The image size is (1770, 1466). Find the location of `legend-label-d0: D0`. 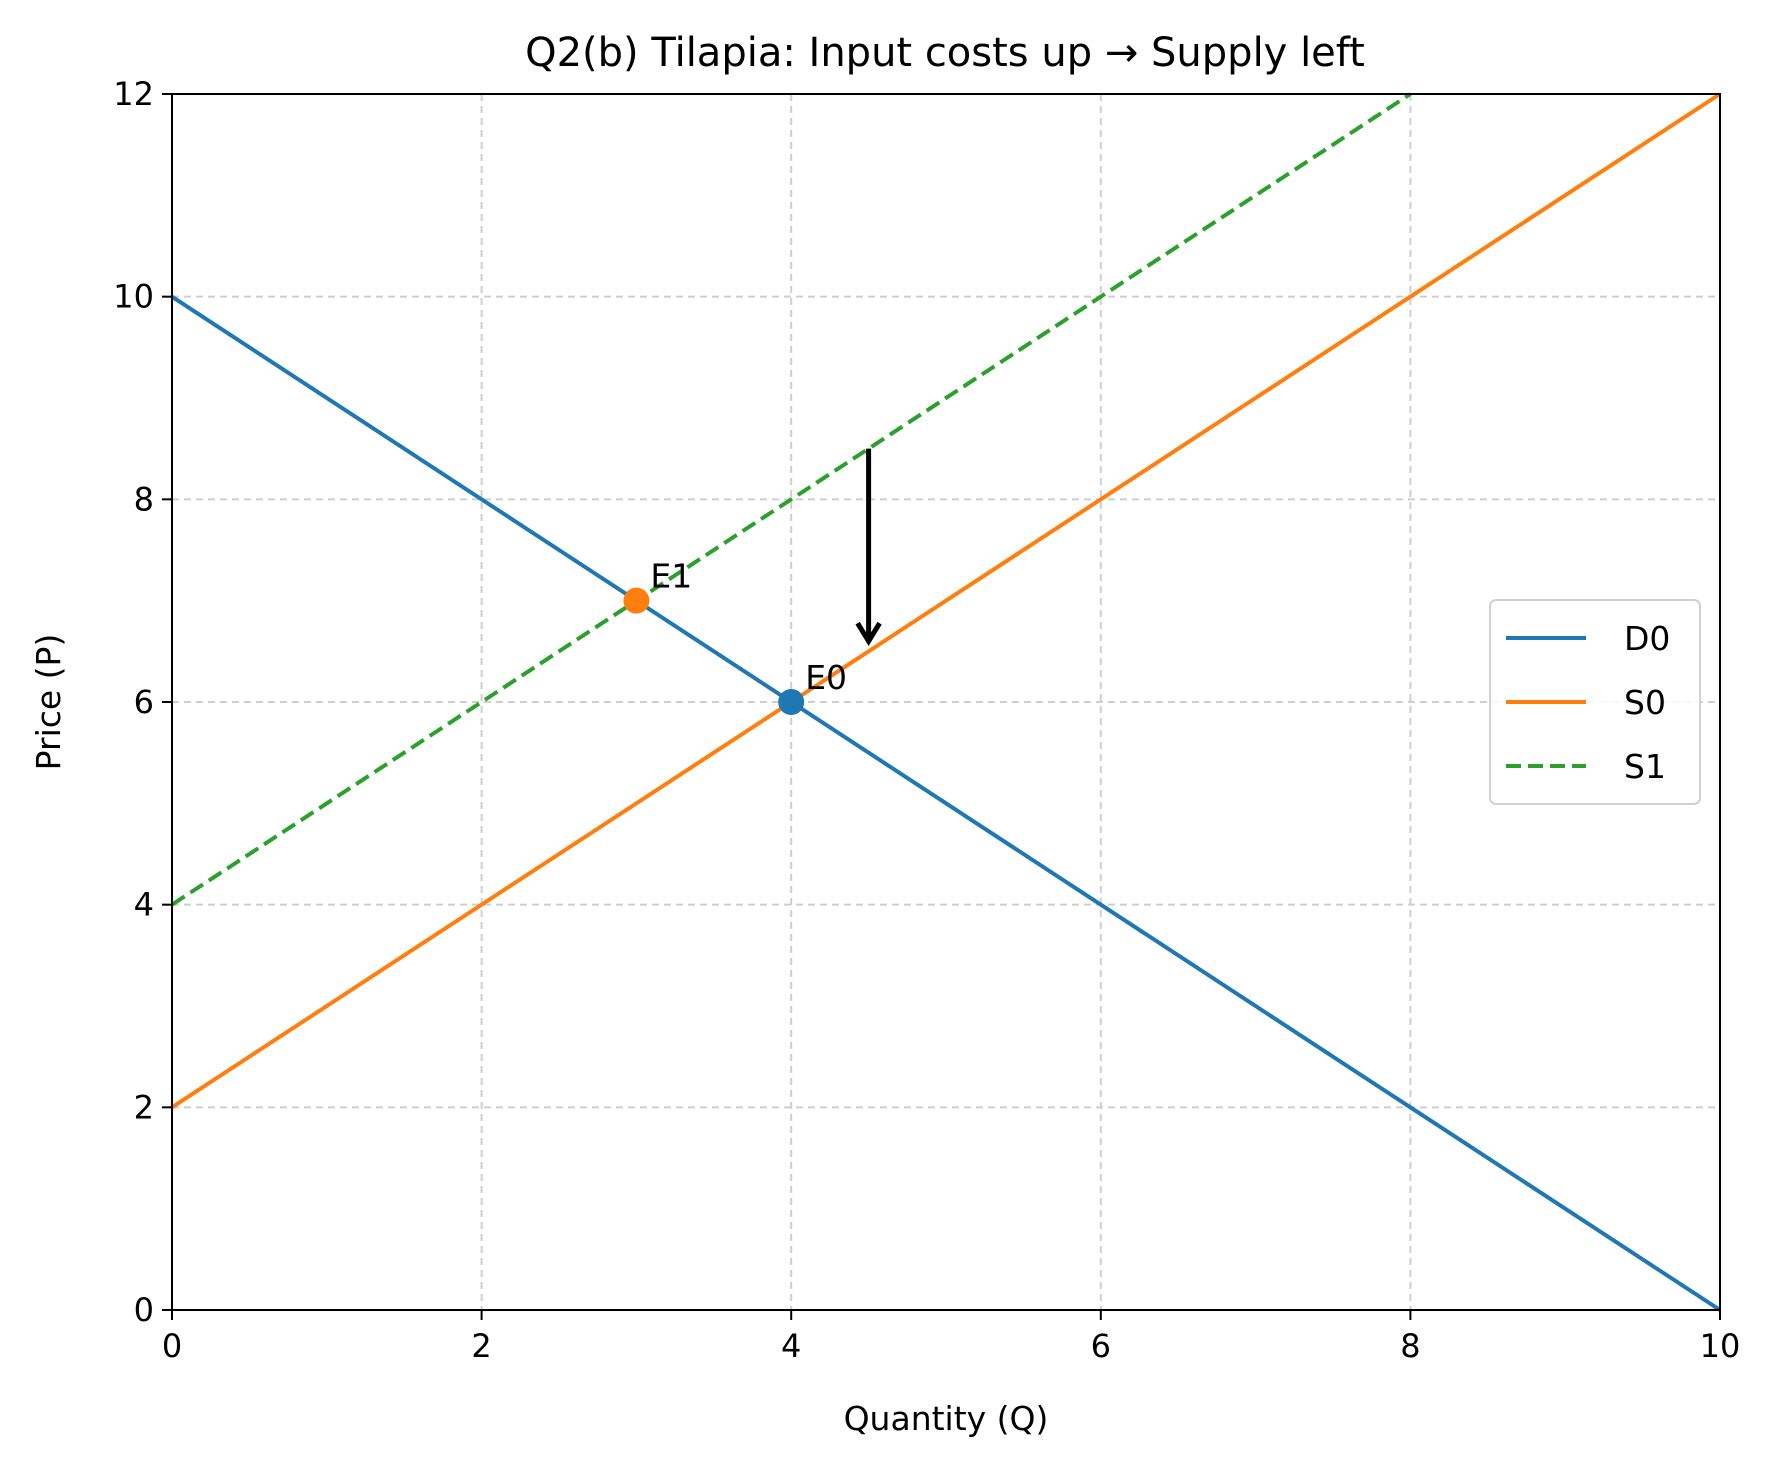

legend-label-d0: D0 is located at coordinates (1647, 638).